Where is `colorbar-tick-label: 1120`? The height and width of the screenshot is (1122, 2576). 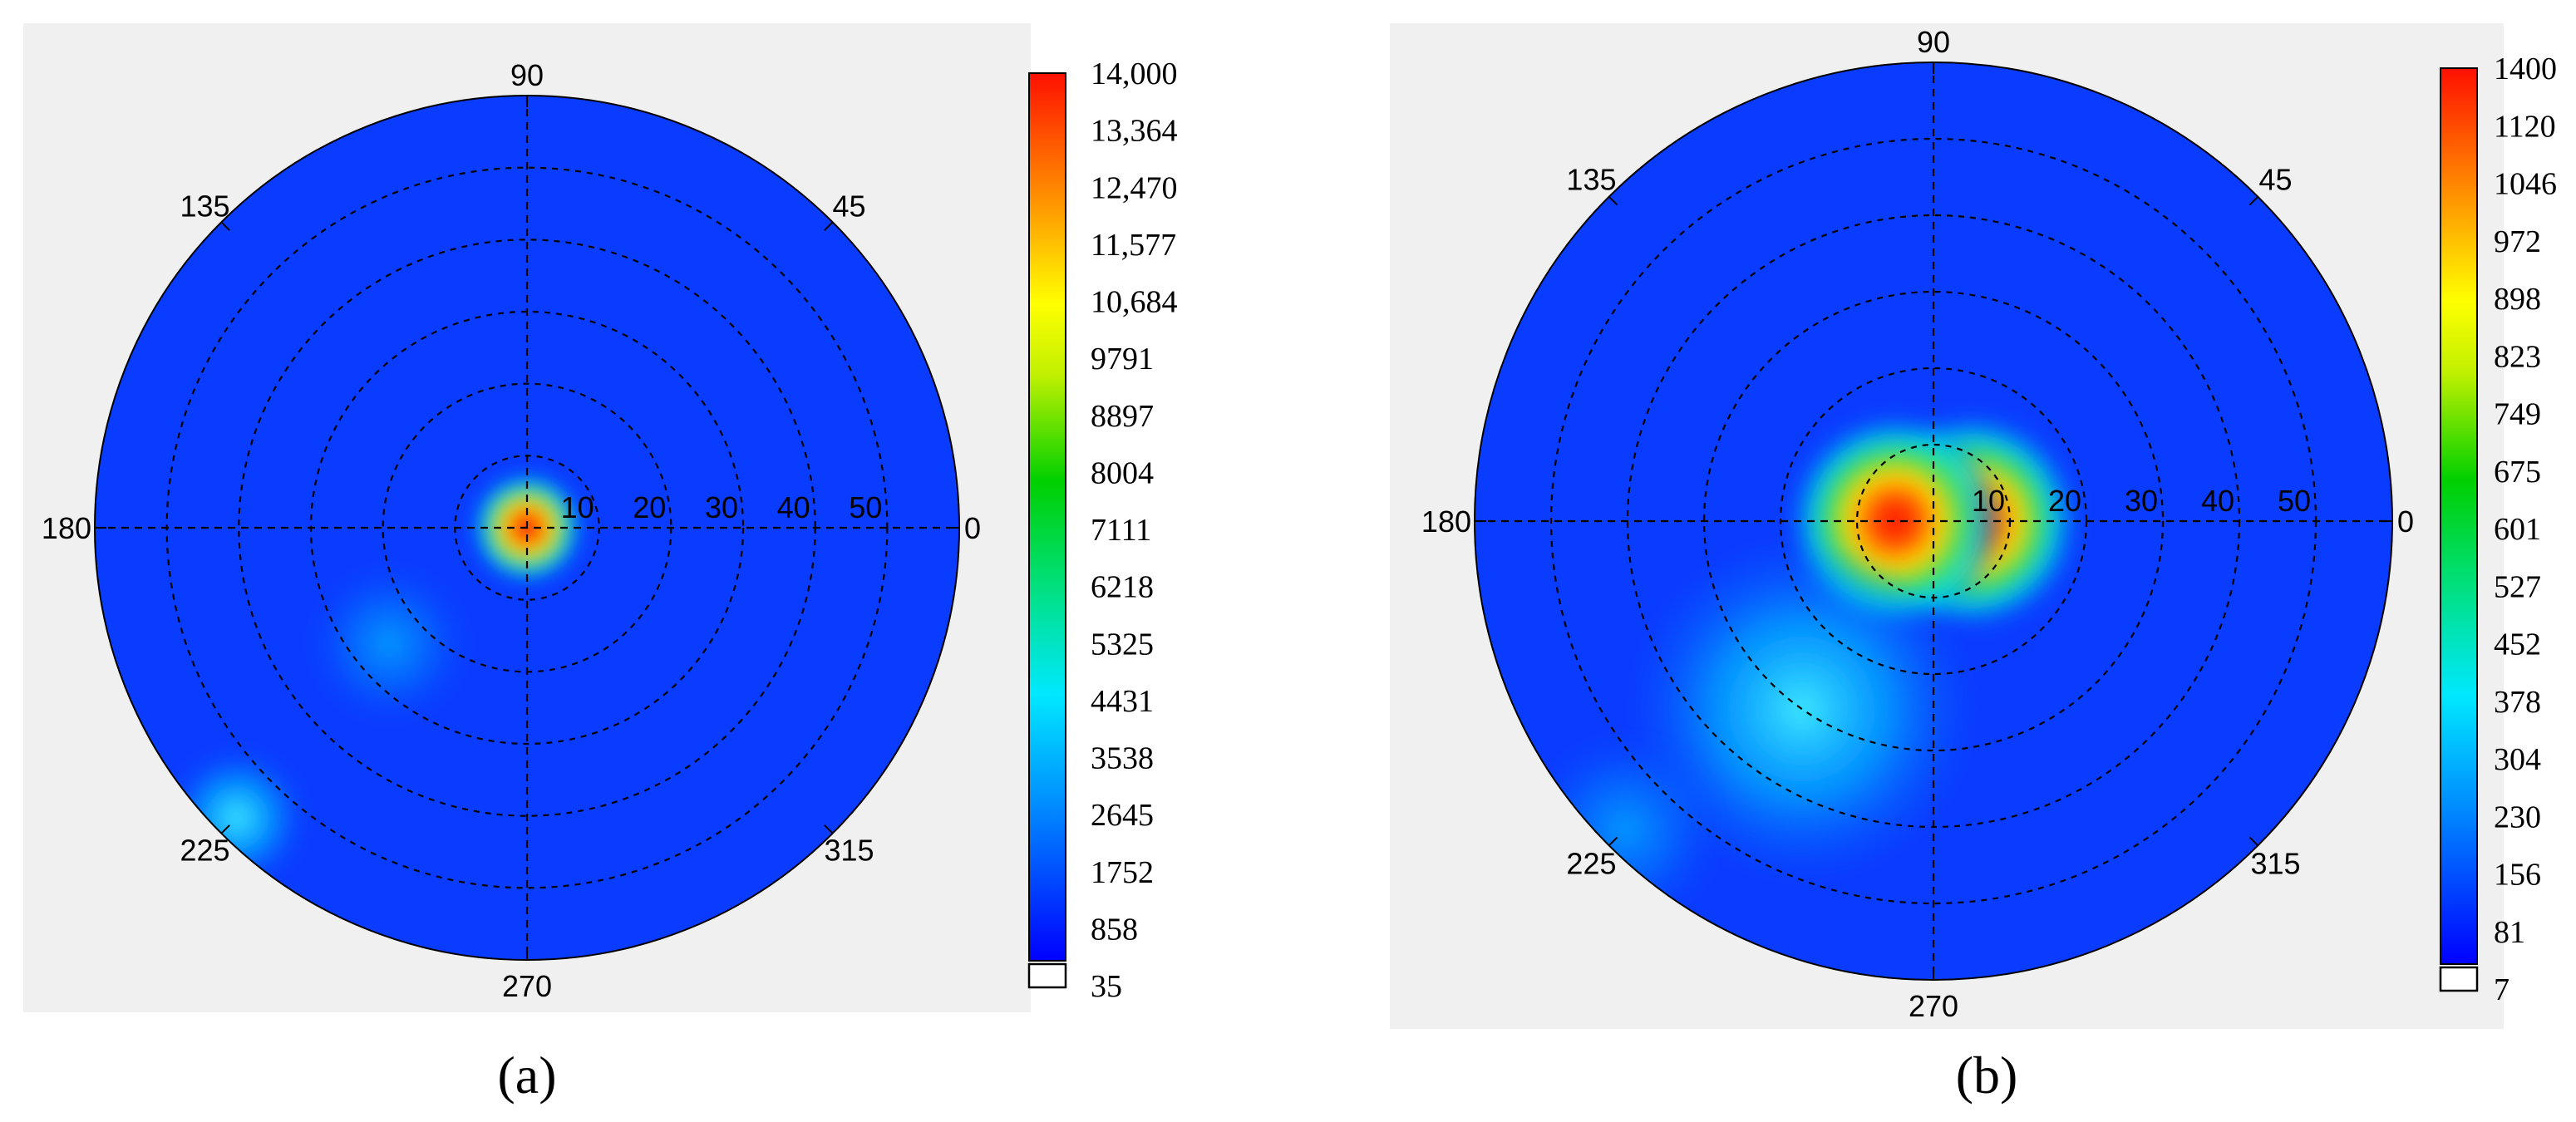
colorbar-tick-label: 1120 is located at coordinates (2525, 126).